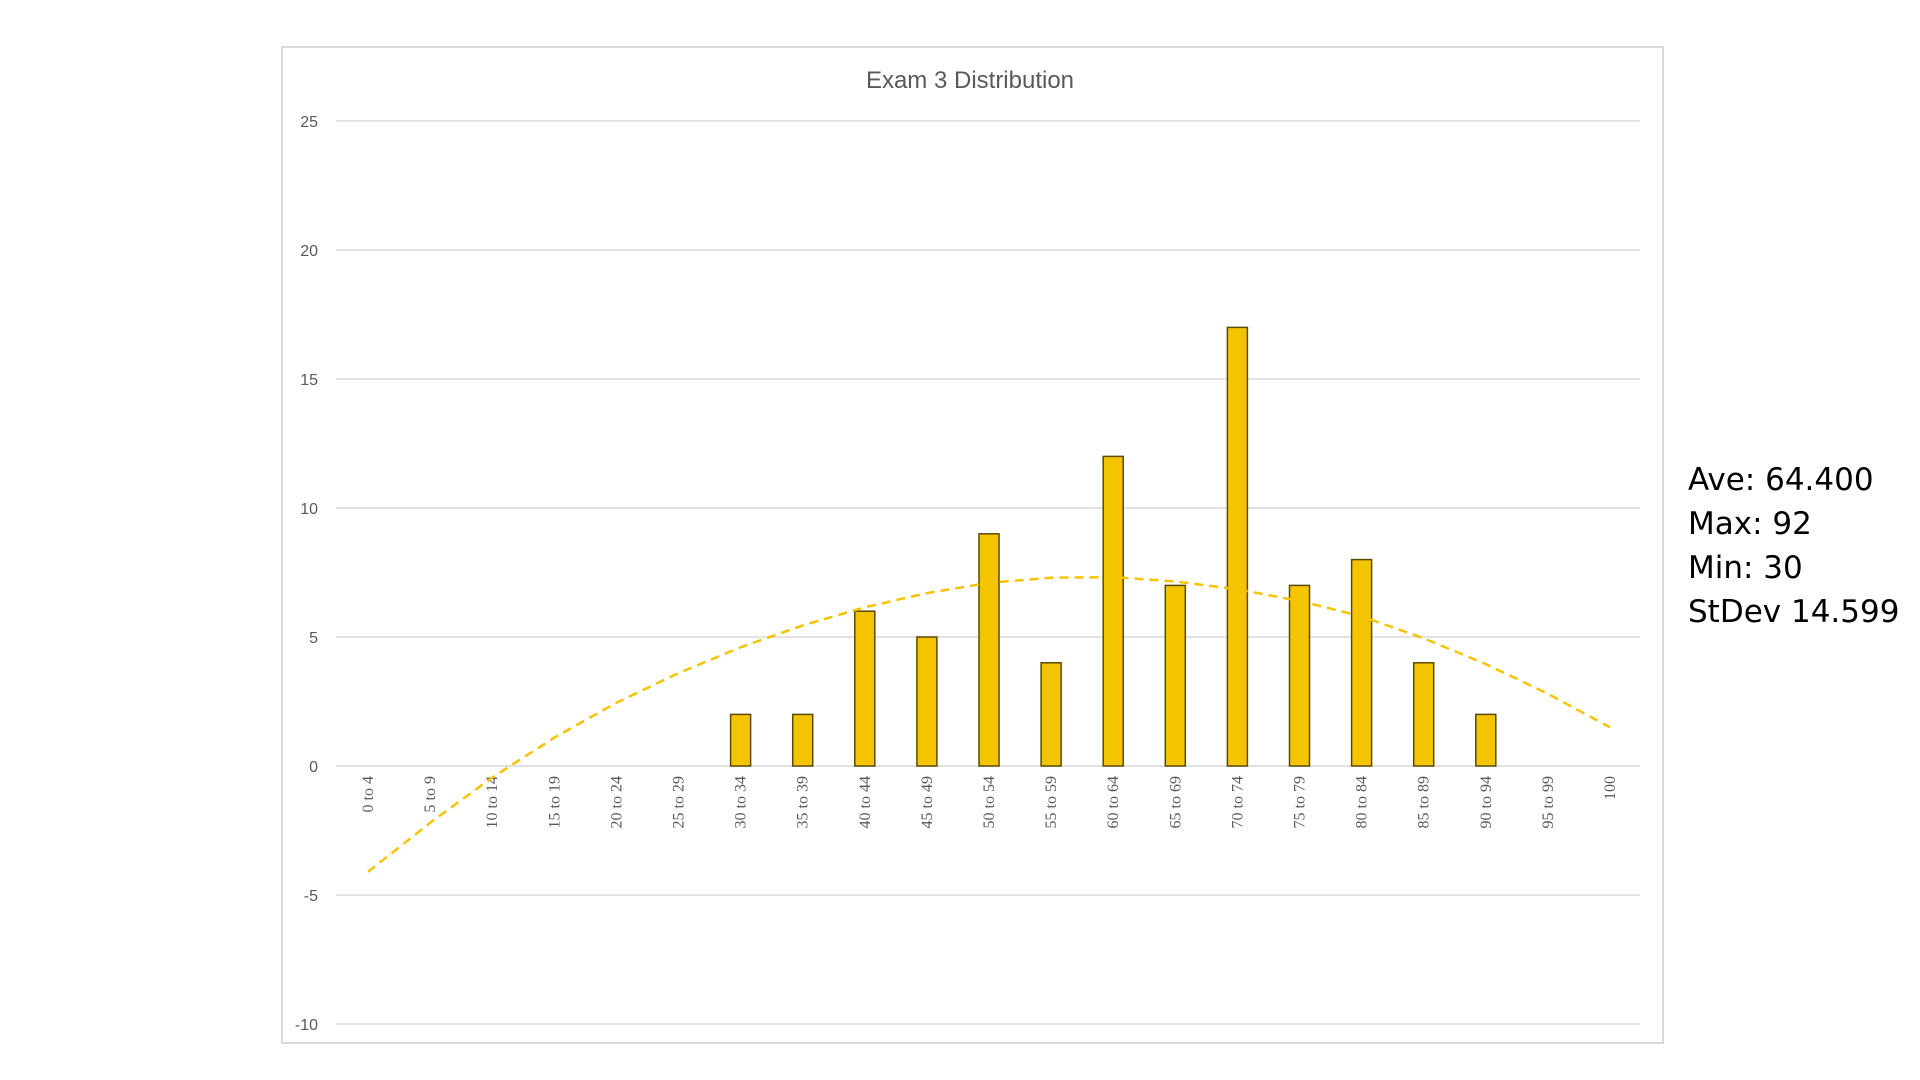  I want to click on x-tick-label: 100, so click(1610, 788).